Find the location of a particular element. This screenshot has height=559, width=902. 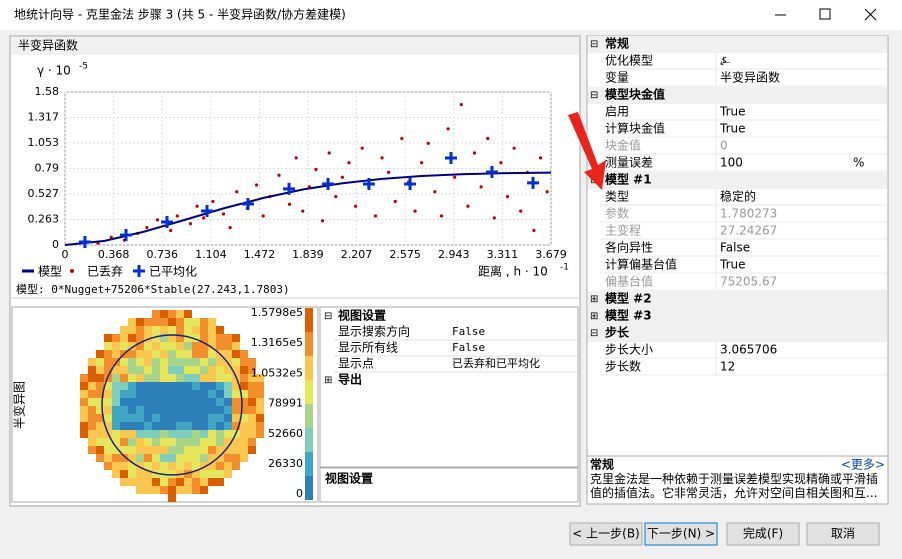

section-title: 导出 is located at coordinates (350, 379).